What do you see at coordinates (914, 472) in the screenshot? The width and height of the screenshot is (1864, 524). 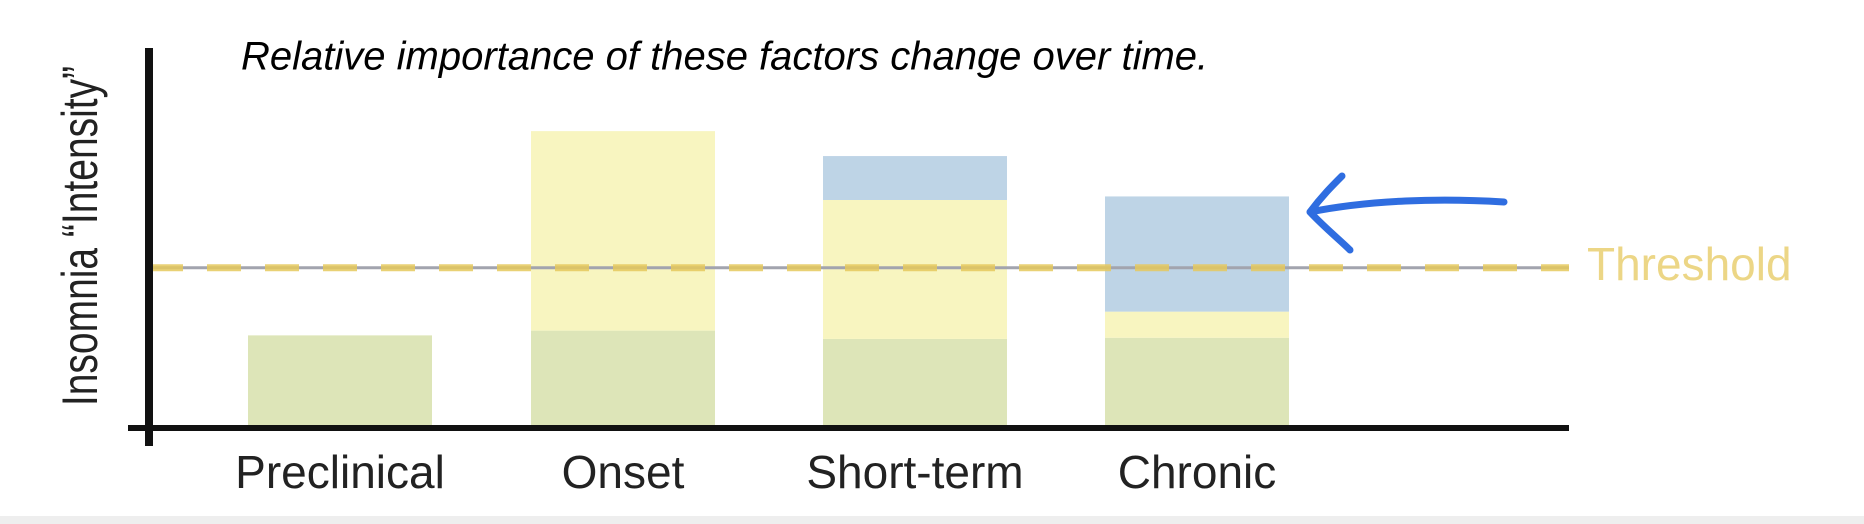 I see `x-tick-label: Short-term` at bounding box center [914, 472].